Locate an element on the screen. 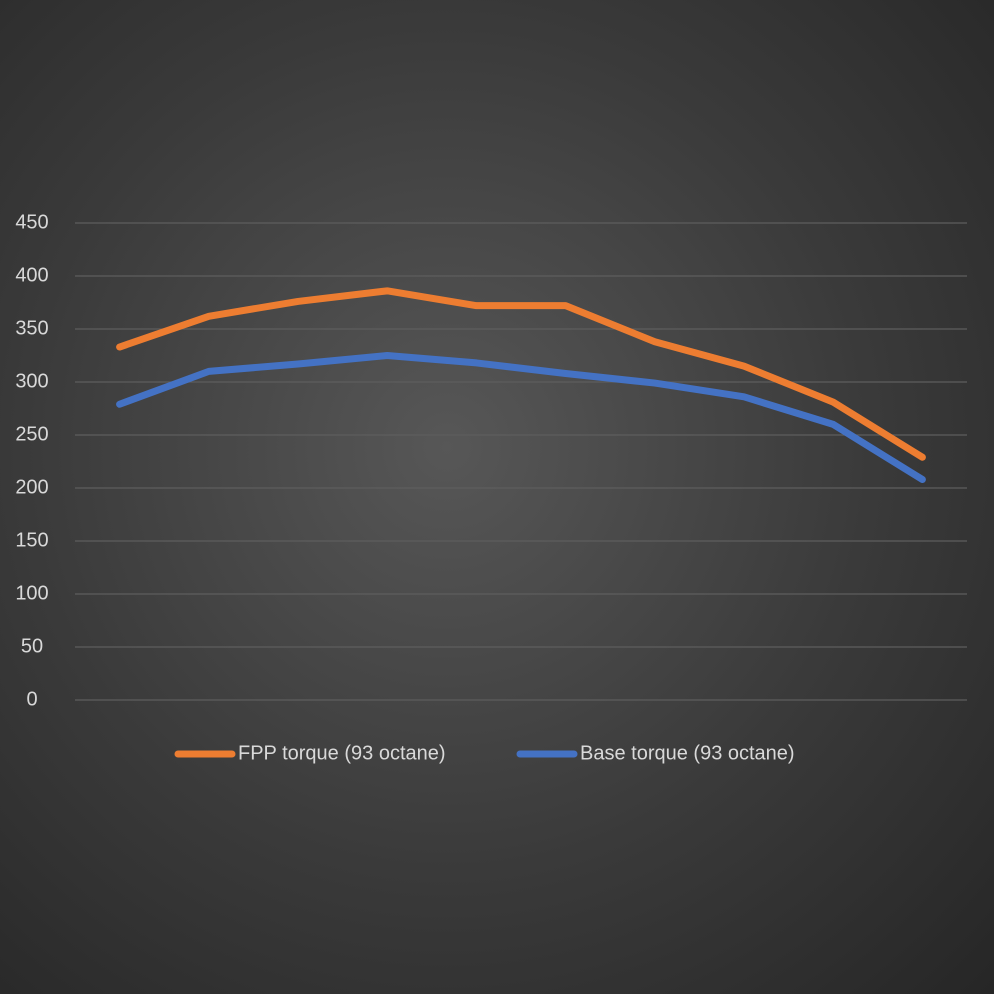 The width and height of the screenshot is (994, 994). y-tick-label: 200 is located at coordinates (31, 487).